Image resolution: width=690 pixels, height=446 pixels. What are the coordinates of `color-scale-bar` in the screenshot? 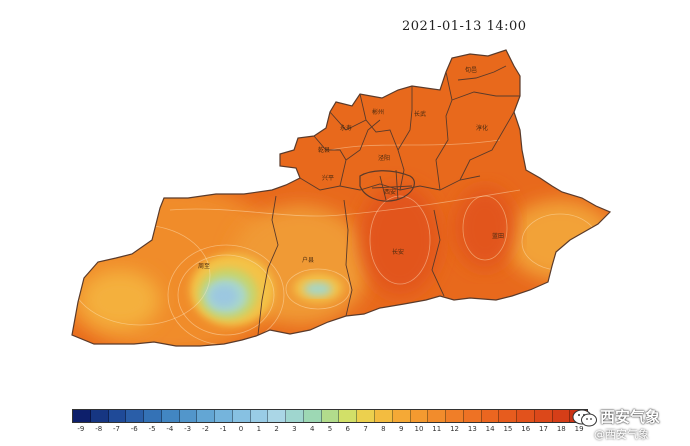 It's located at (330, 416).